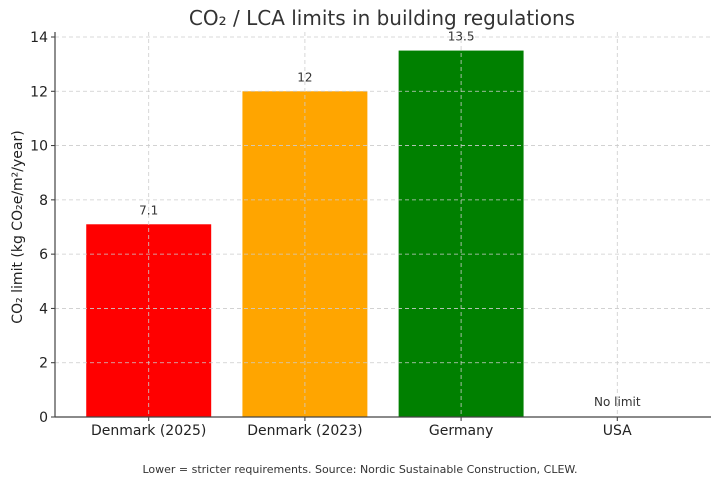 The height and width of the screenshot is (489, 720). What do you see at coordinates (43, 364) in the screenshot?
I see `y-tick-label: 2` at bounding box center [43, 364].